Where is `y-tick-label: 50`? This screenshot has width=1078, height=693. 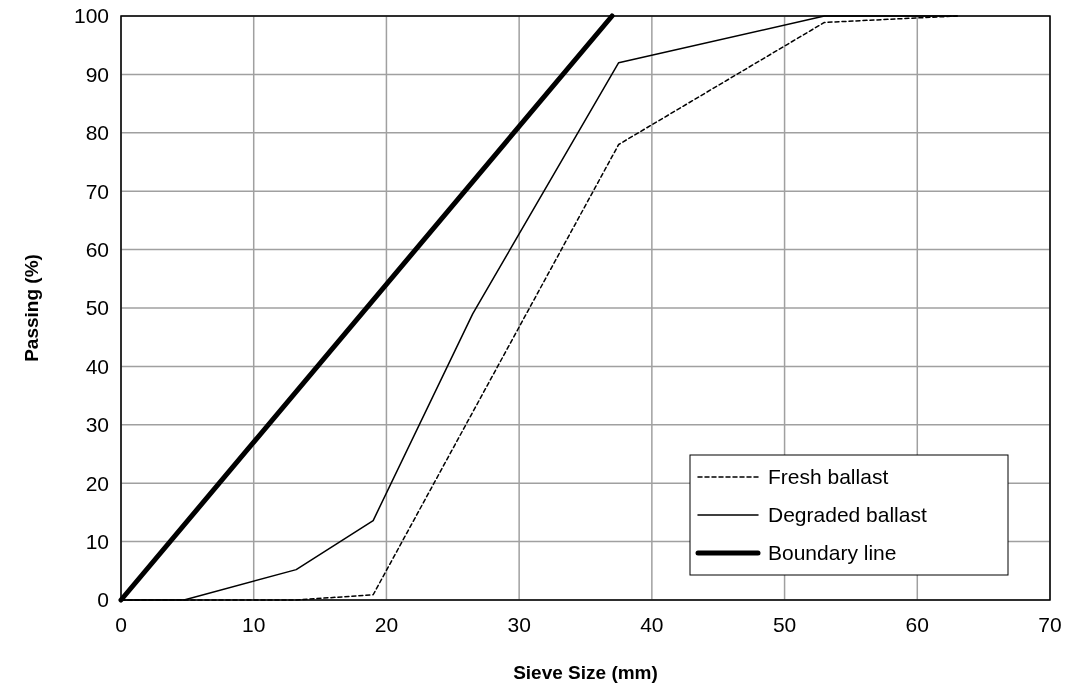
y-tick-label: 50 is located at coordinates (97, 308).